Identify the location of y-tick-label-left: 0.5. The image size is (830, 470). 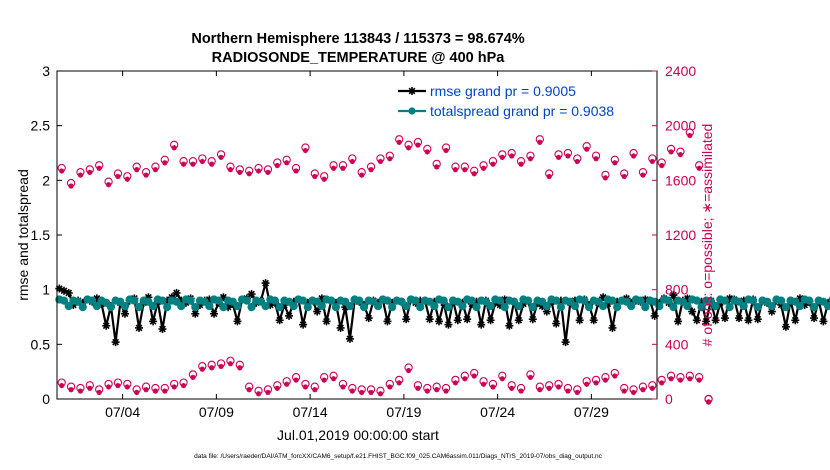
(41, 344).